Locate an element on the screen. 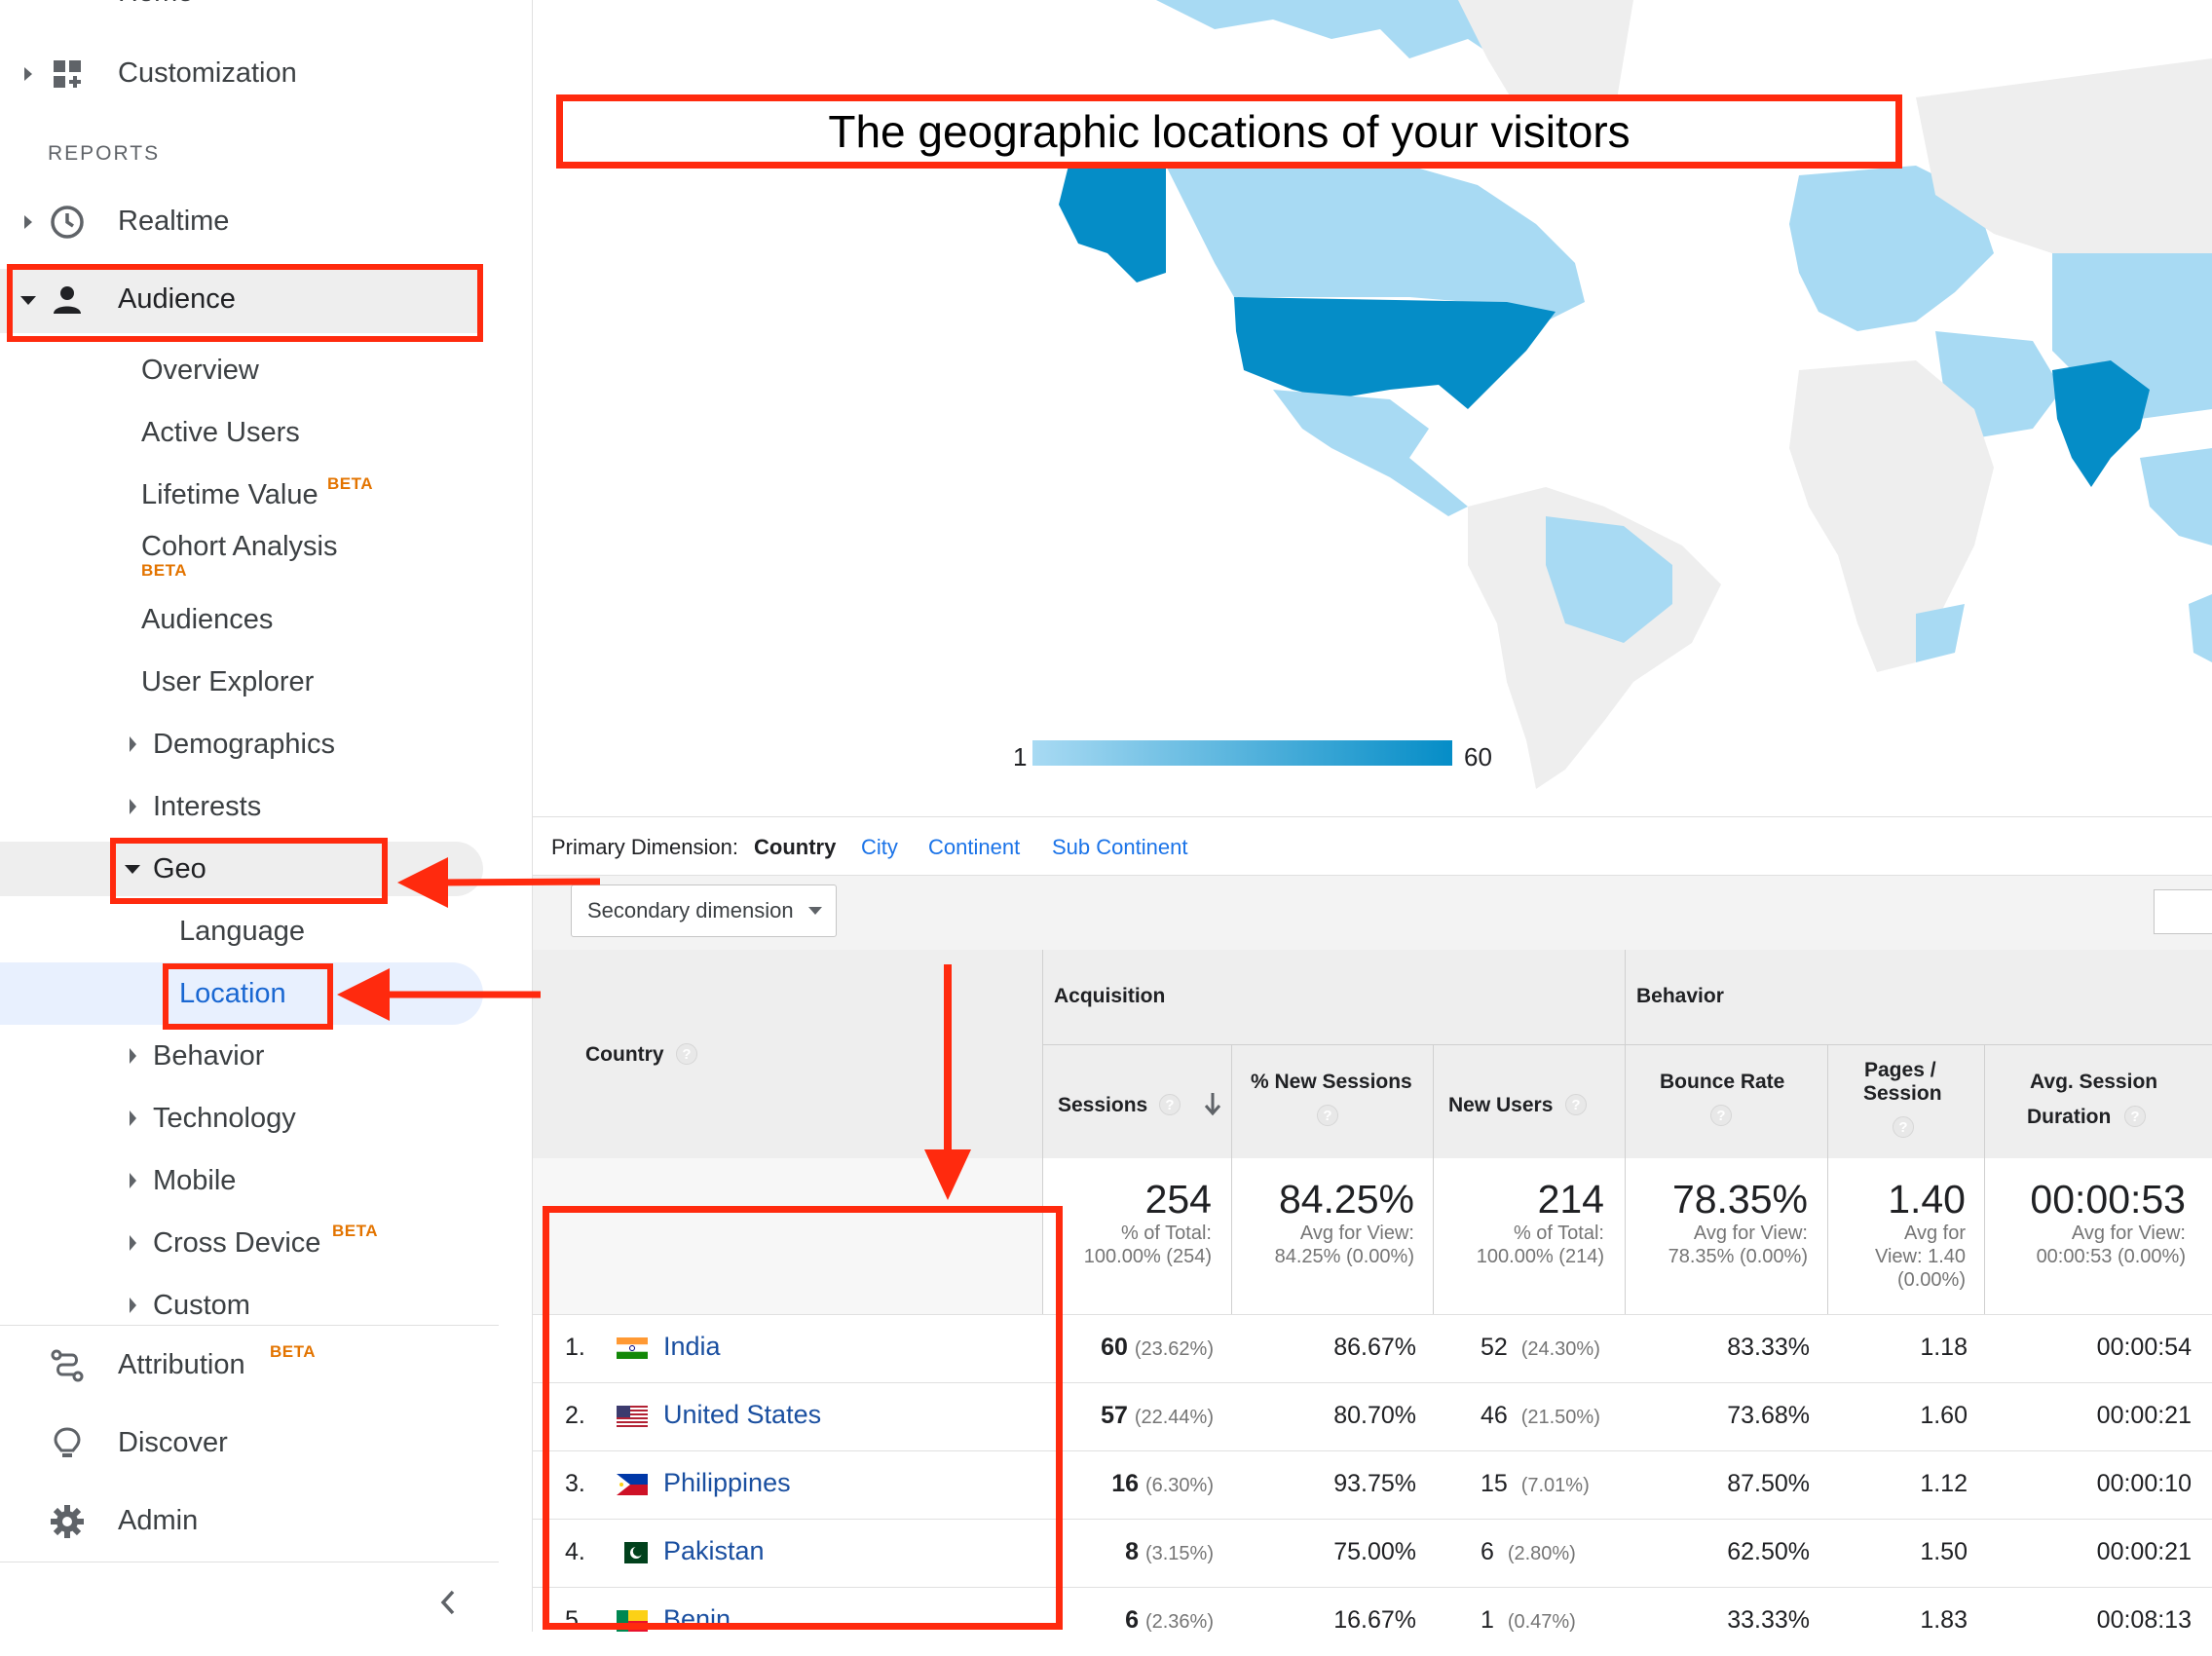  total-sessions: 254 is located at coordinates (1178, 1199).